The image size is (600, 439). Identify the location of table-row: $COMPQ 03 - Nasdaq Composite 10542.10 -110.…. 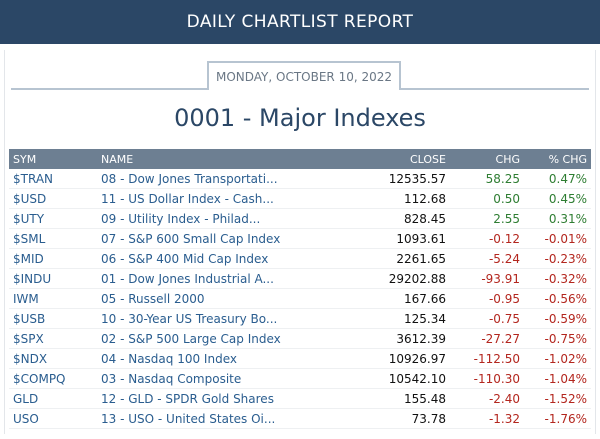
(300, 379).